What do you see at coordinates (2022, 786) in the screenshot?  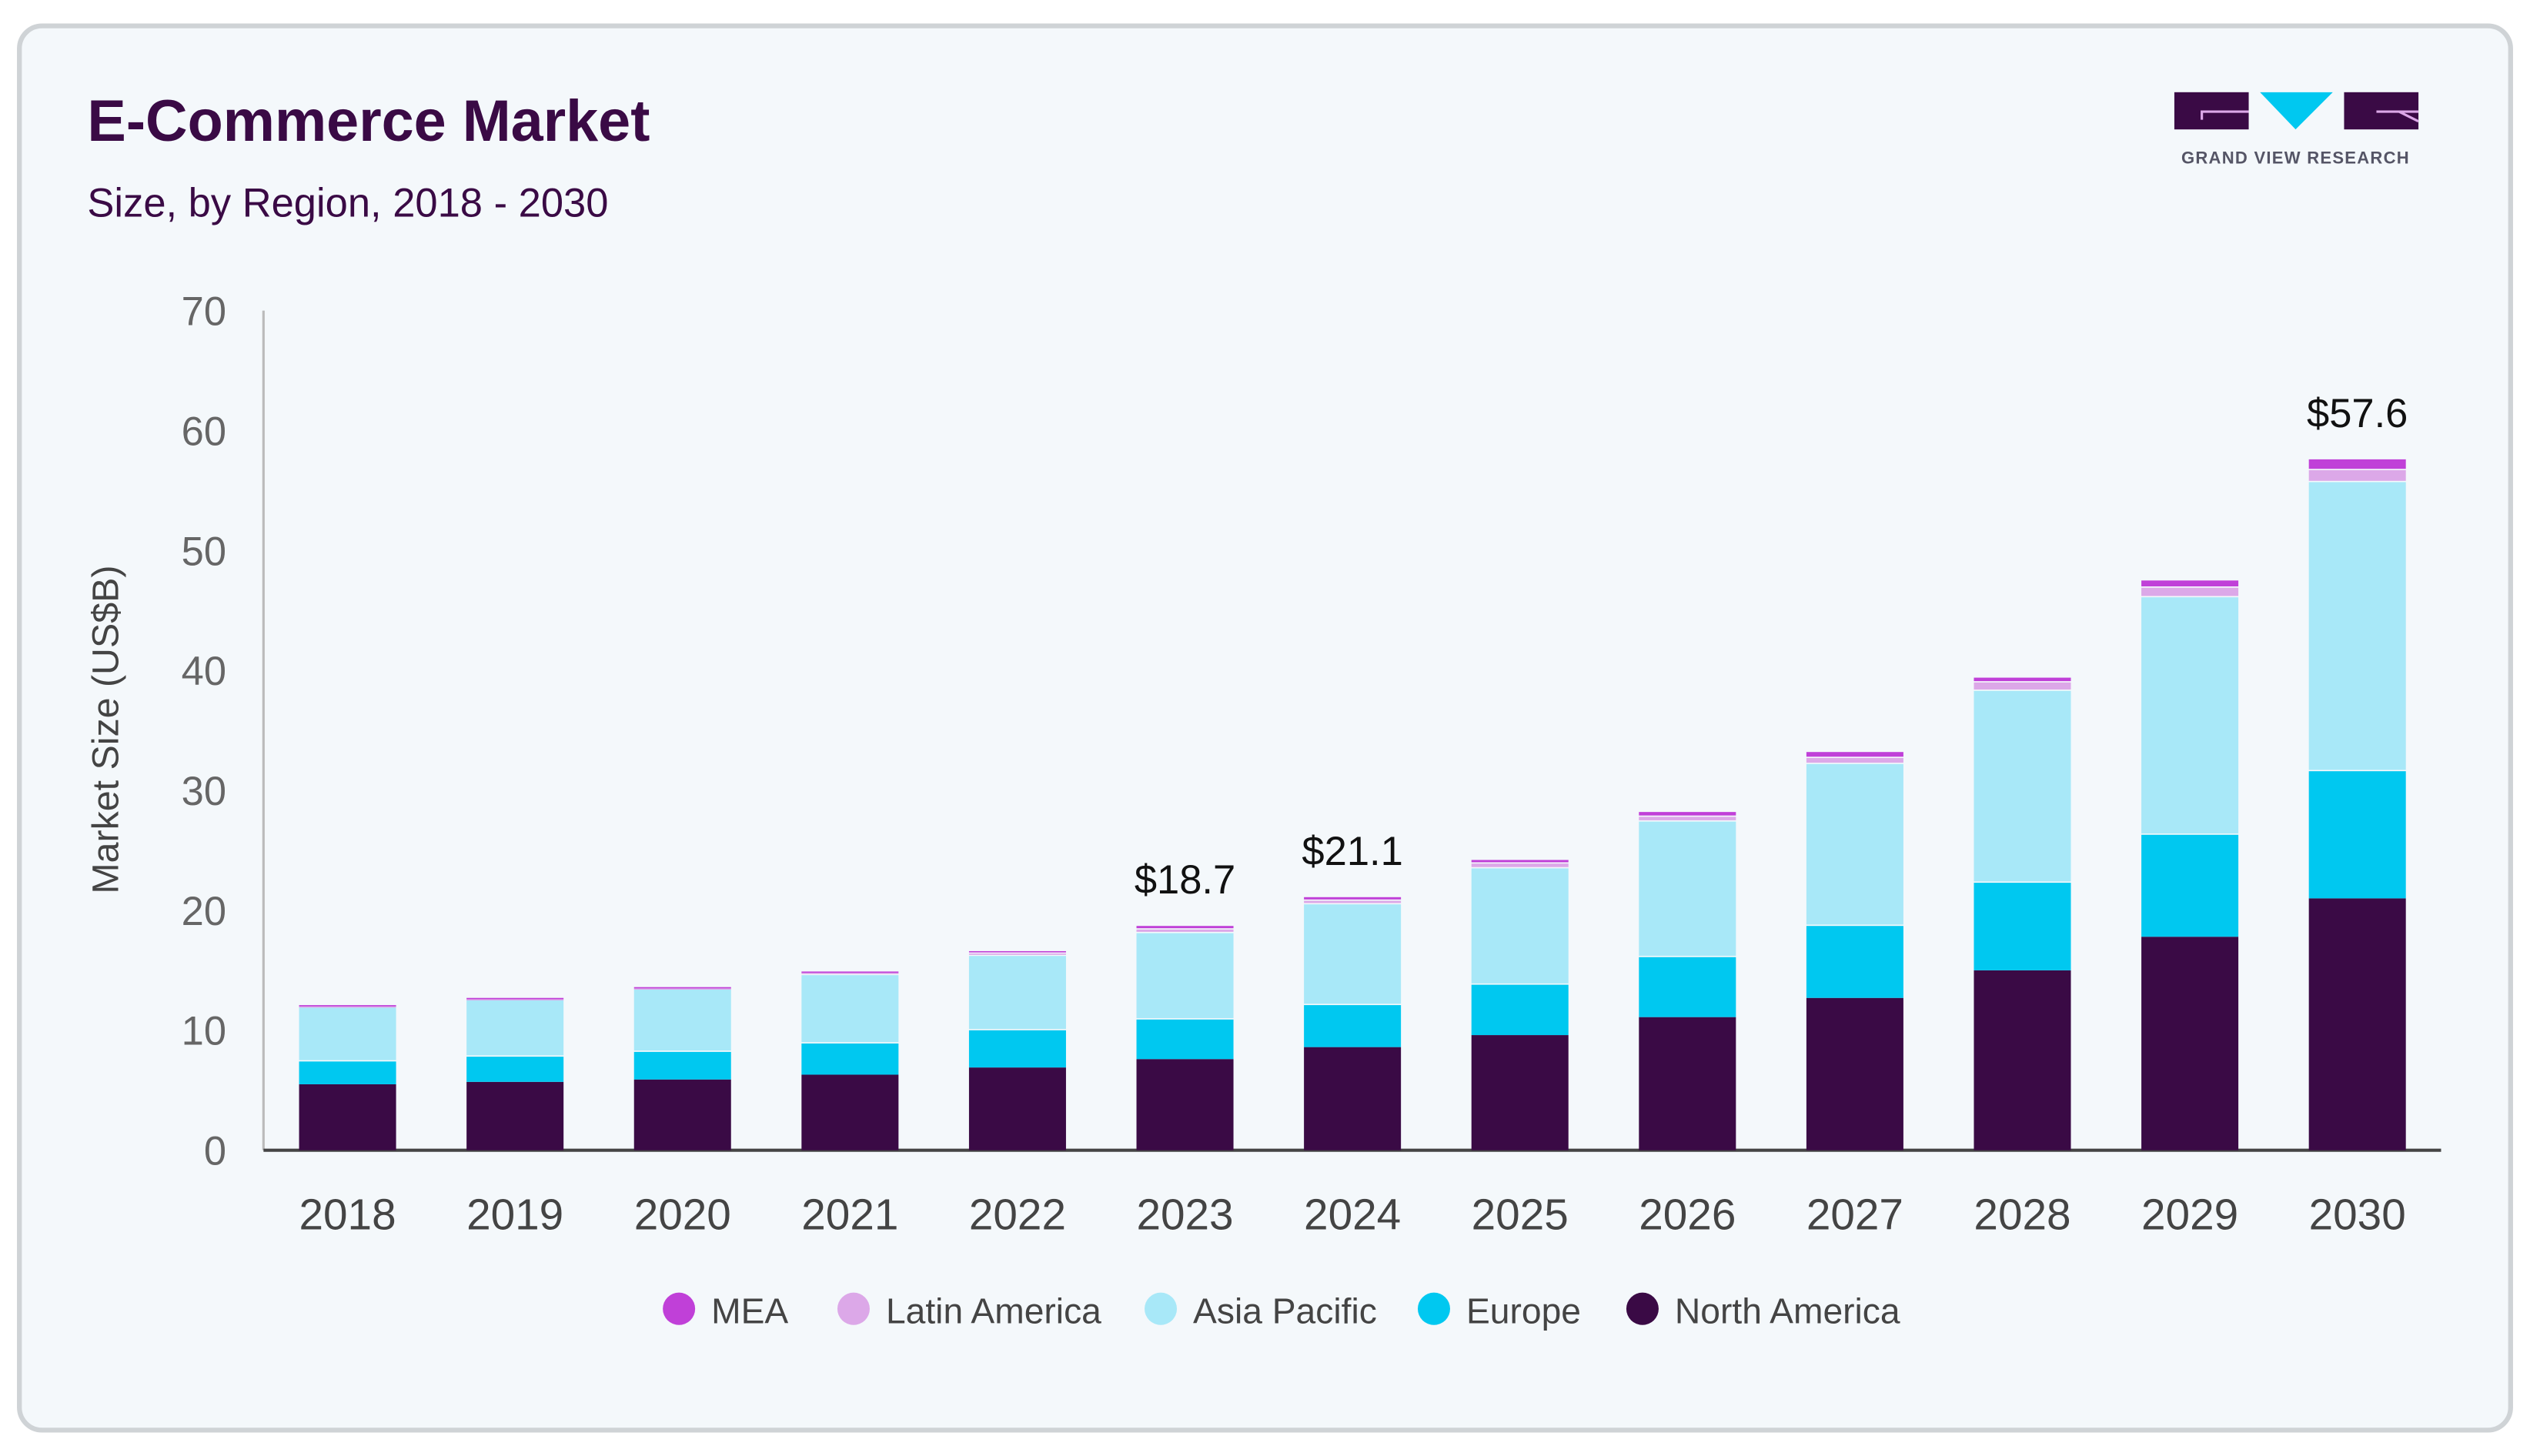 I see `bar-segment-asia-pacific-2028` at bounding box center [2022, 786].